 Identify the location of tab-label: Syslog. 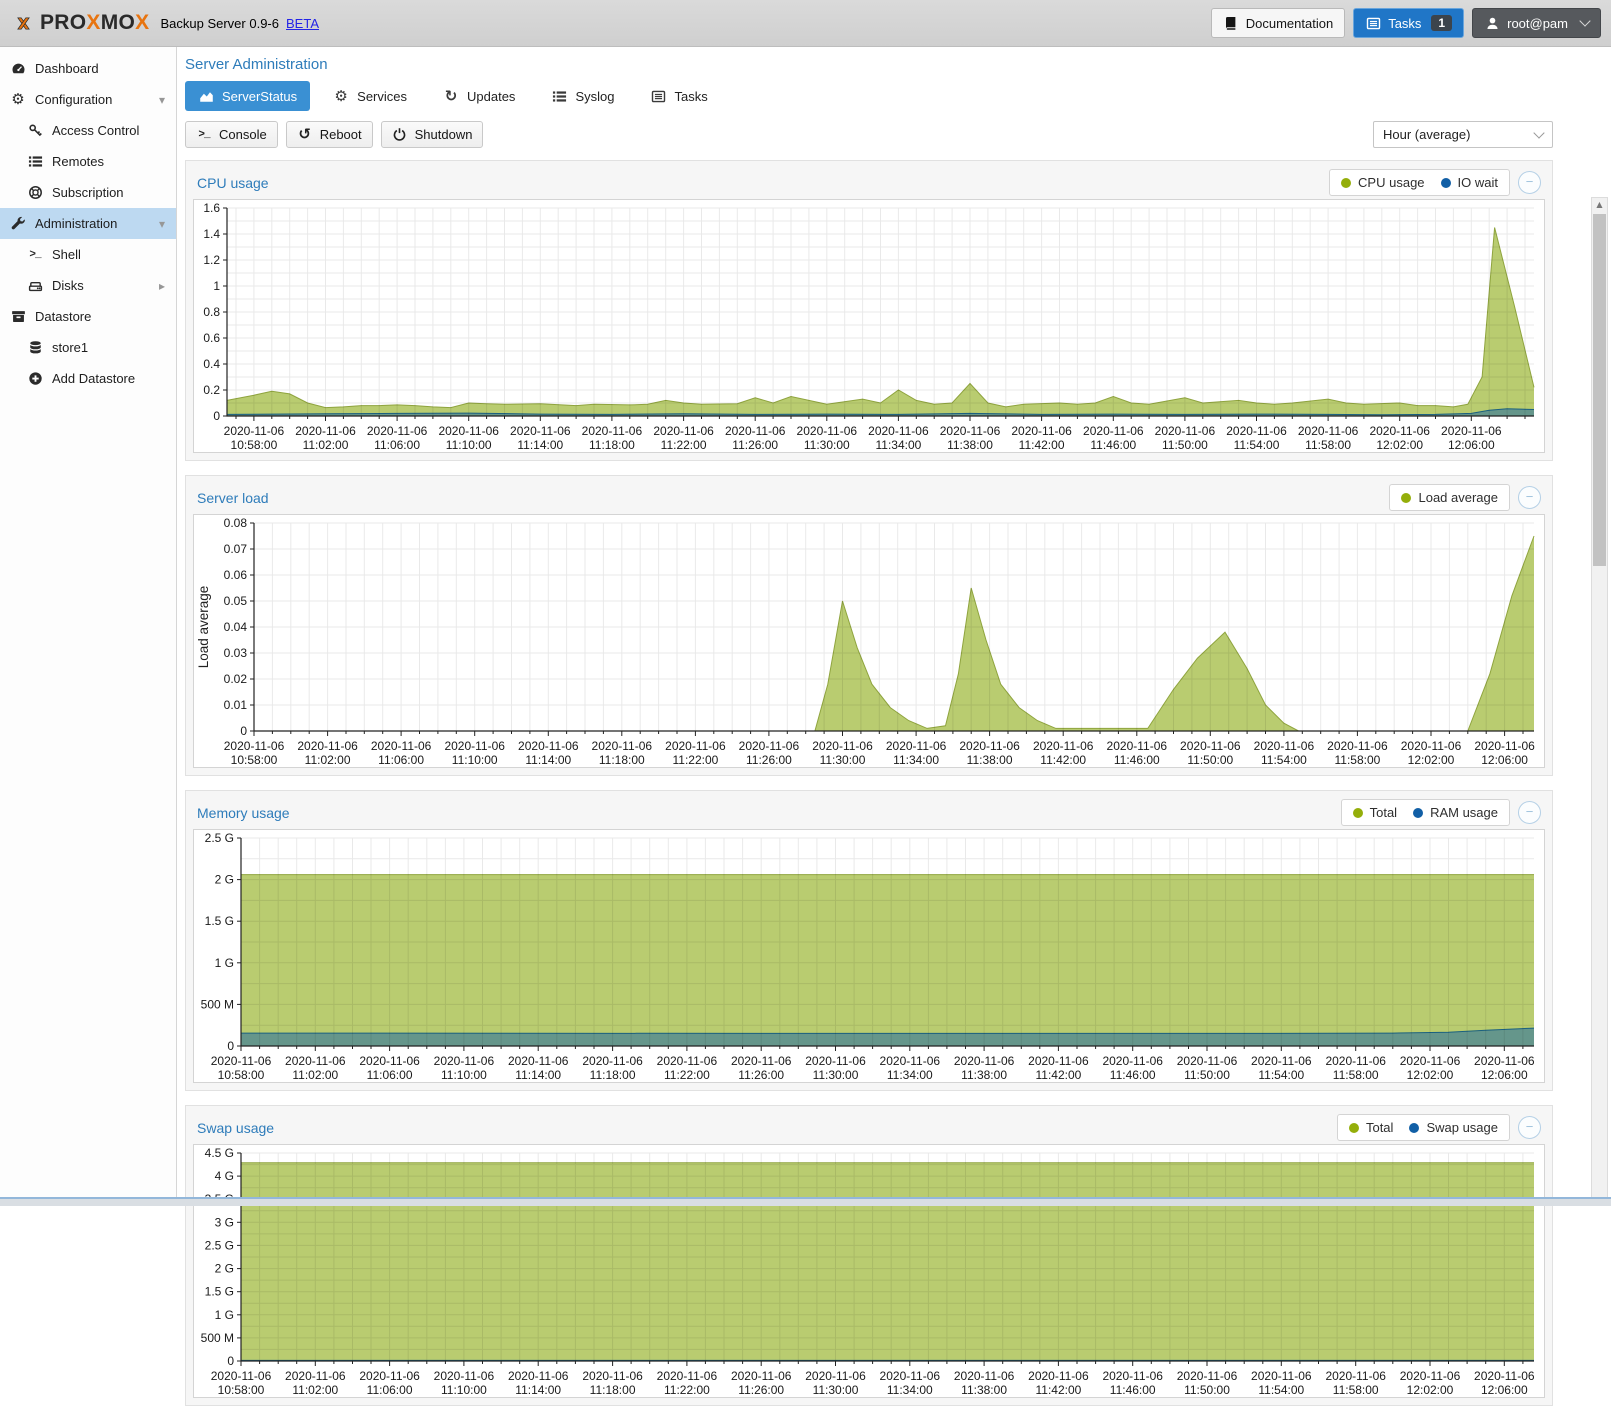
(595, 96).